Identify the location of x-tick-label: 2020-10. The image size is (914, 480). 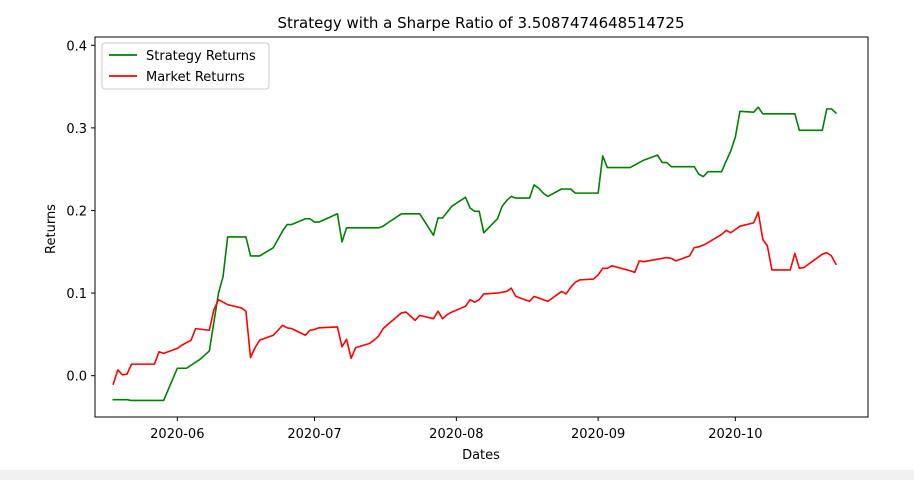
(735, 434).